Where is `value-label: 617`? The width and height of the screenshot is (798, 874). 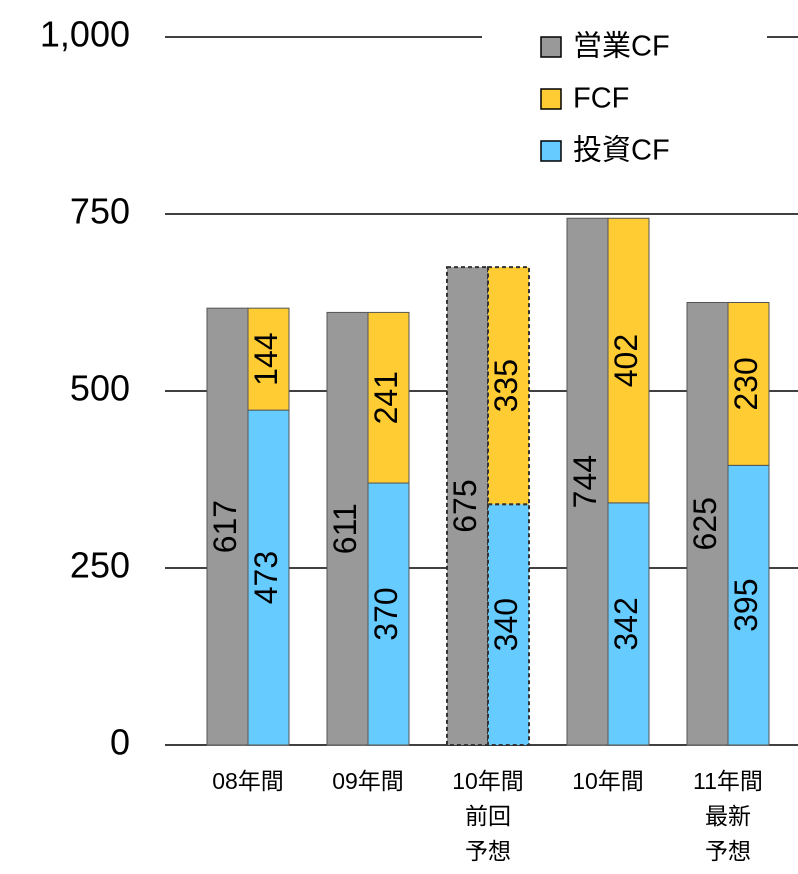 value-label: 617 is located at coordinates (225, 526).